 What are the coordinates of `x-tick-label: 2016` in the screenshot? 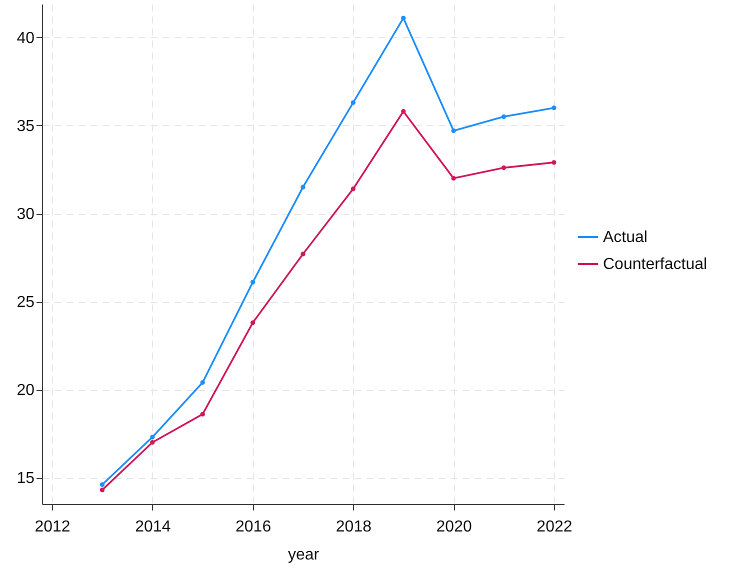 It's located at (254, 527).